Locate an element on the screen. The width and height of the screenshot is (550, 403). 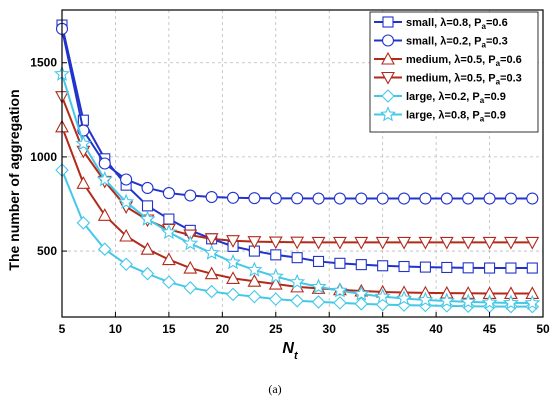
x-tick-label: 20 is located at coordinates (223, 329).